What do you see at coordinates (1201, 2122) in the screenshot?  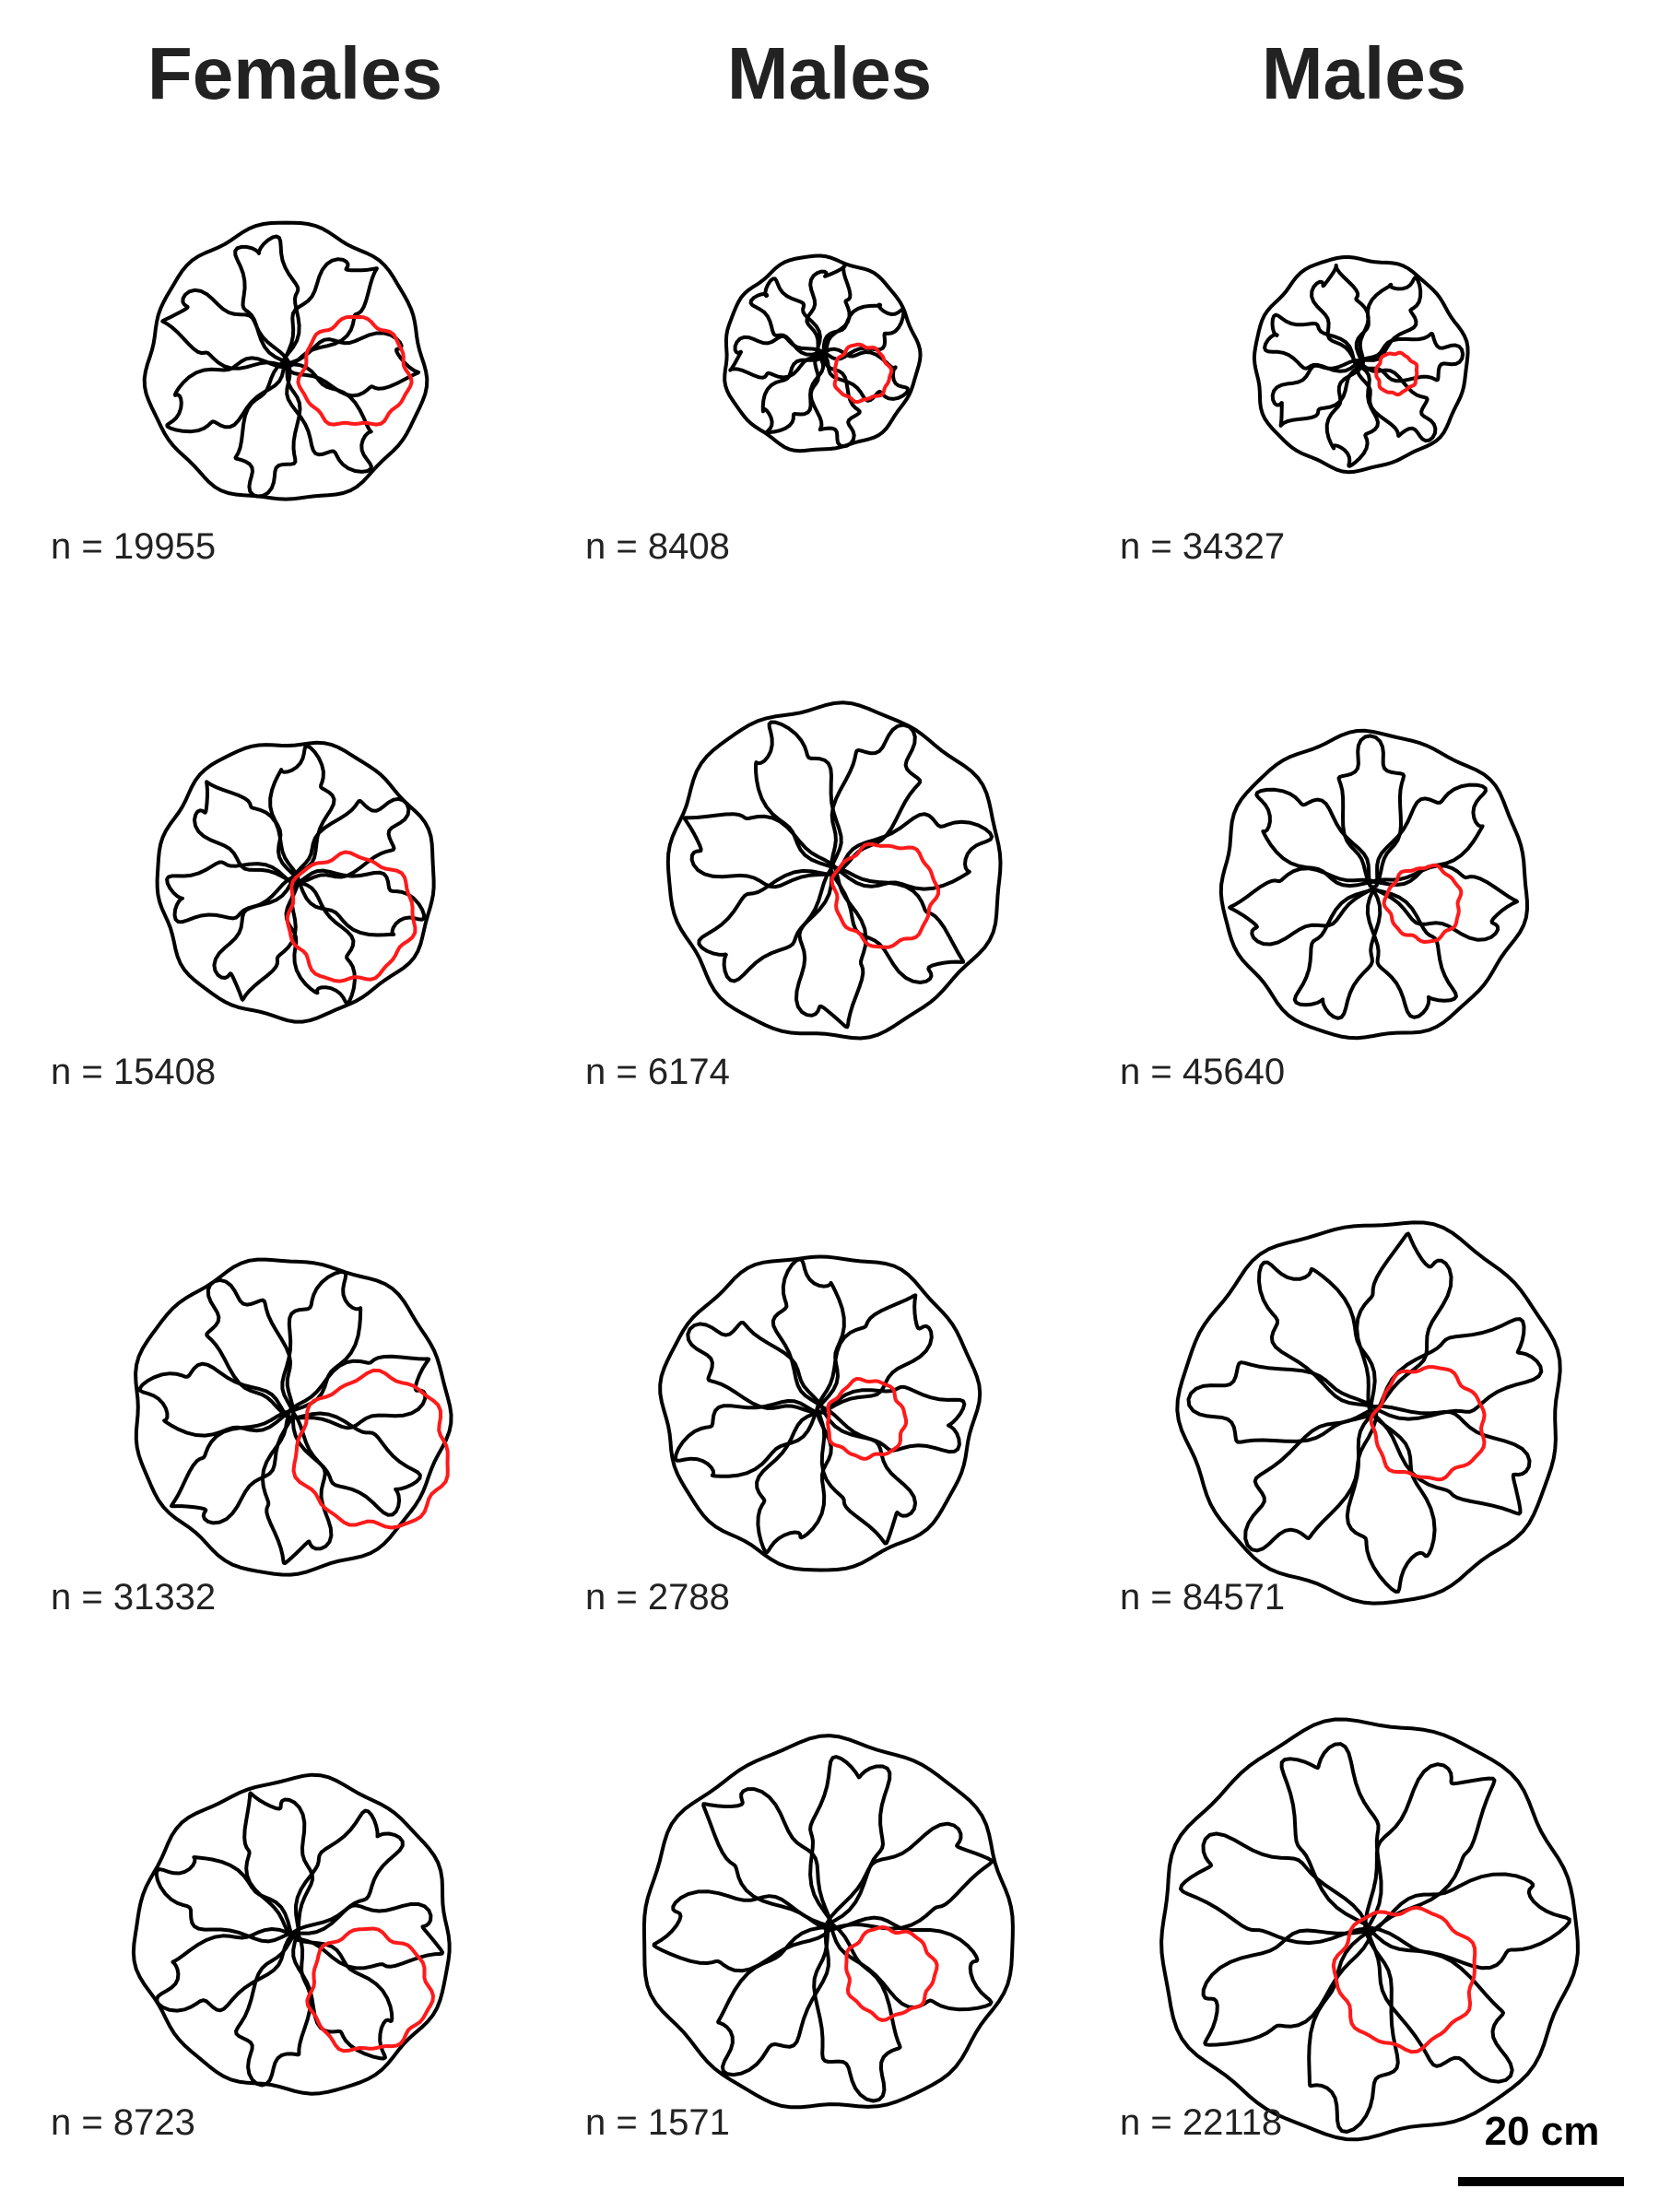 I see `sample-count-label: n = 22118` at bounding box center [1201, 2122].